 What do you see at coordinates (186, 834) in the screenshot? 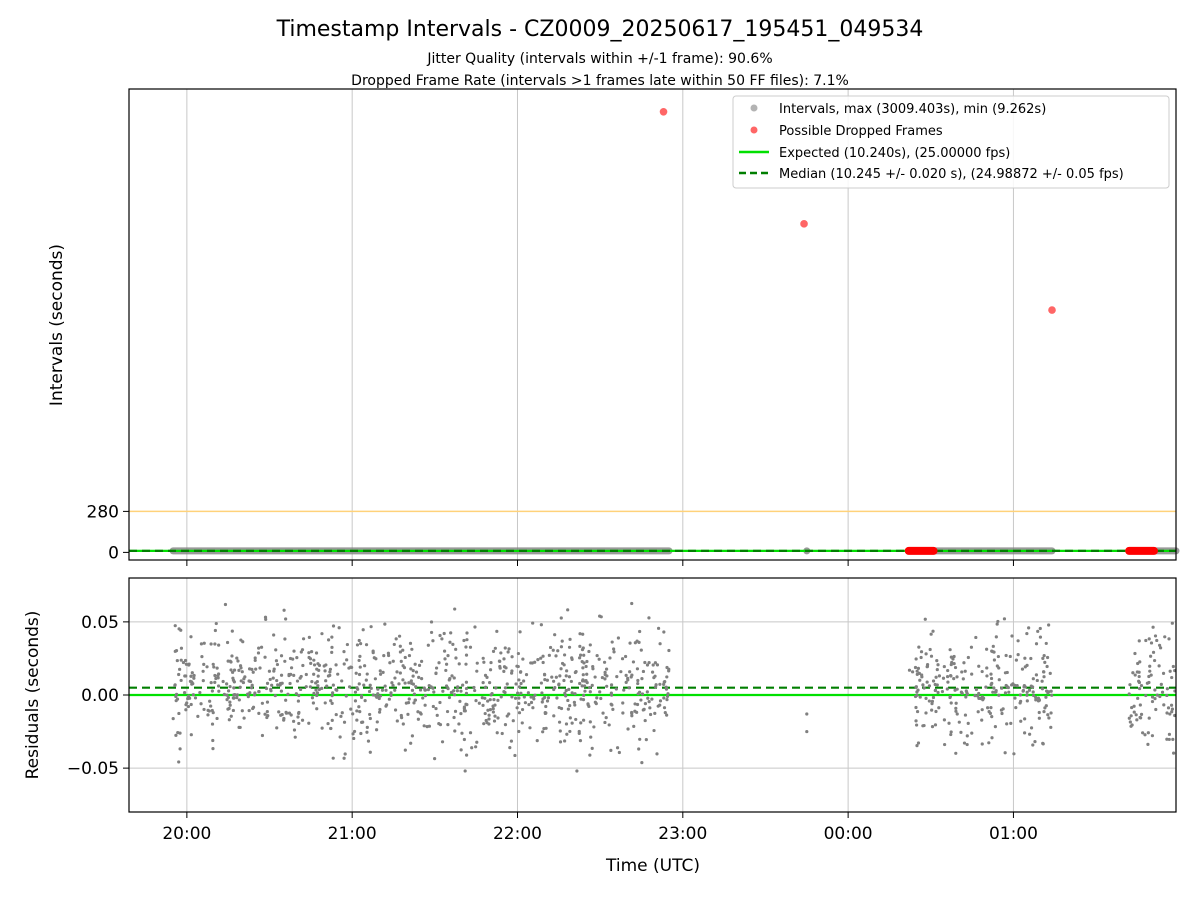
I see `x-tick-label: 20:00` at bounding box center [186, 834].